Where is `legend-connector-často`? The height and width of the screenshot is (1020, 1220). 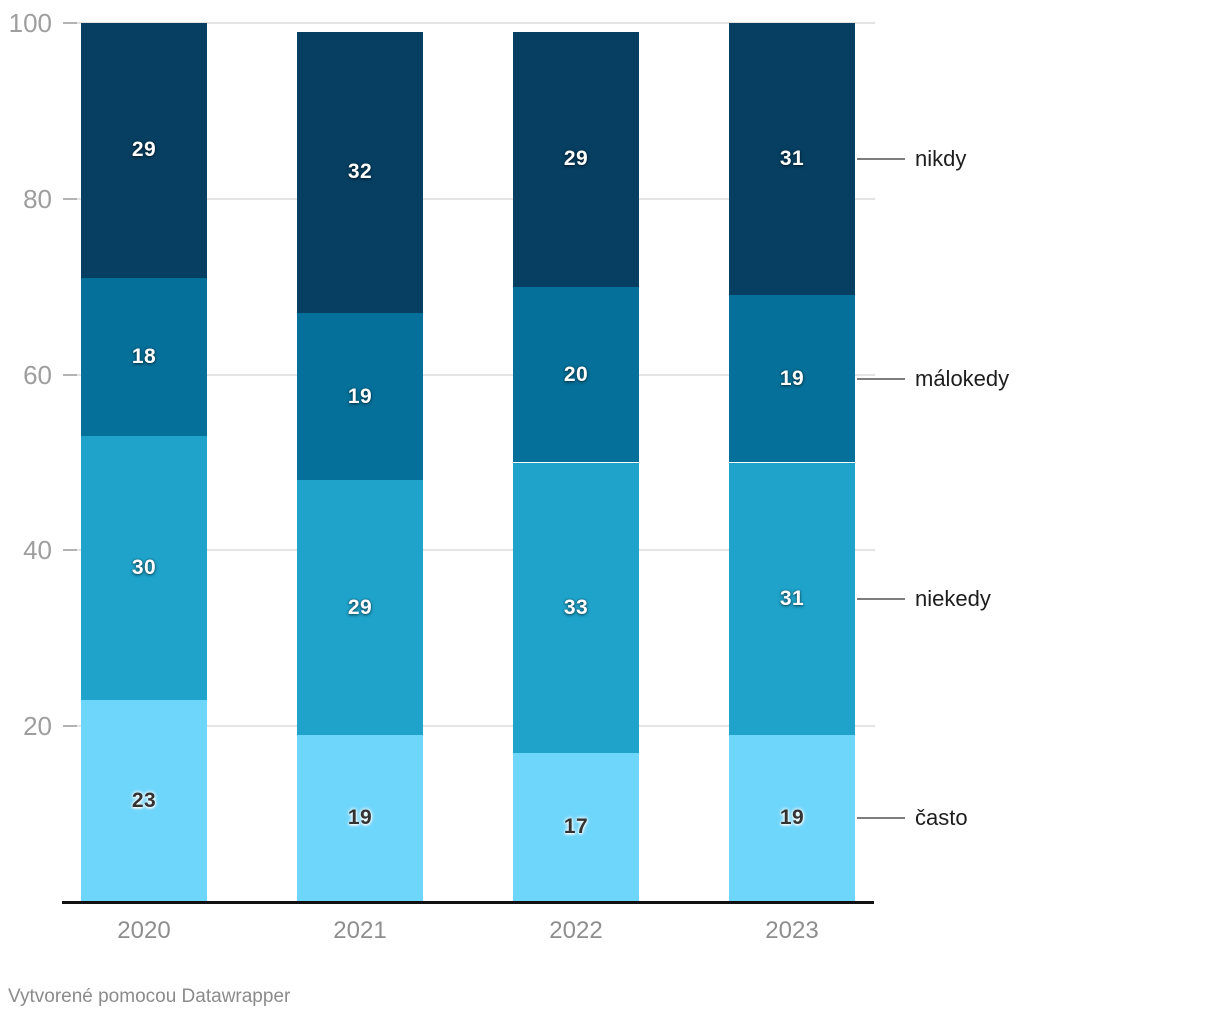
legend-connector-často is located at coordinates (881, 818).